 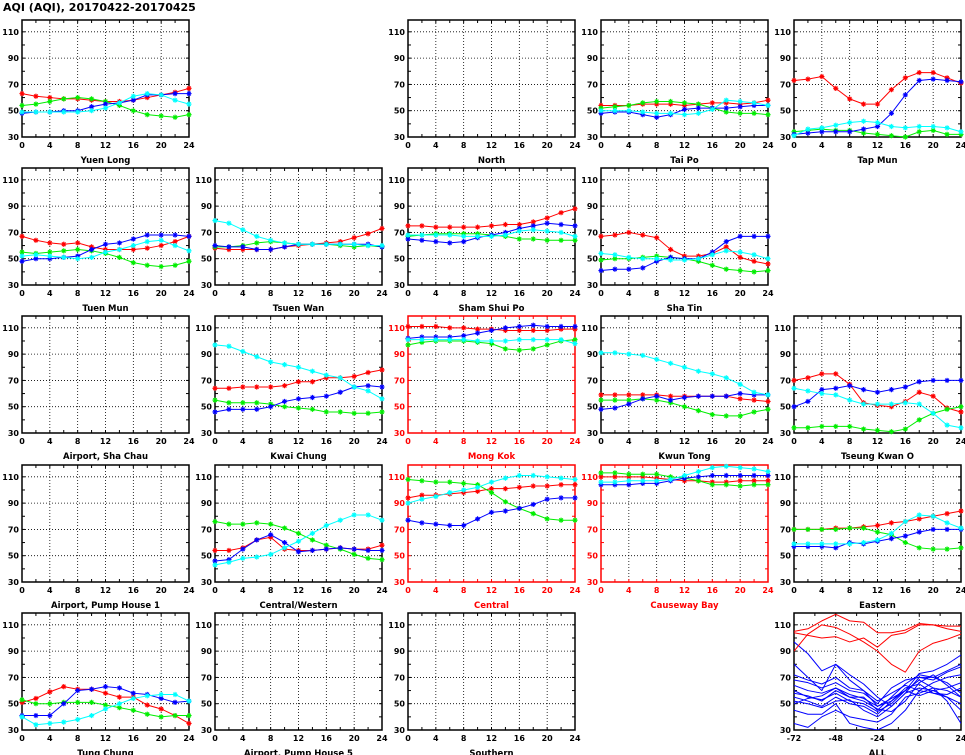 I want to click on panel-yuen-long: 0 4 8 12 16 20 24 30 50 70 90 110 Yuen Long, so click(x=98, y=92).